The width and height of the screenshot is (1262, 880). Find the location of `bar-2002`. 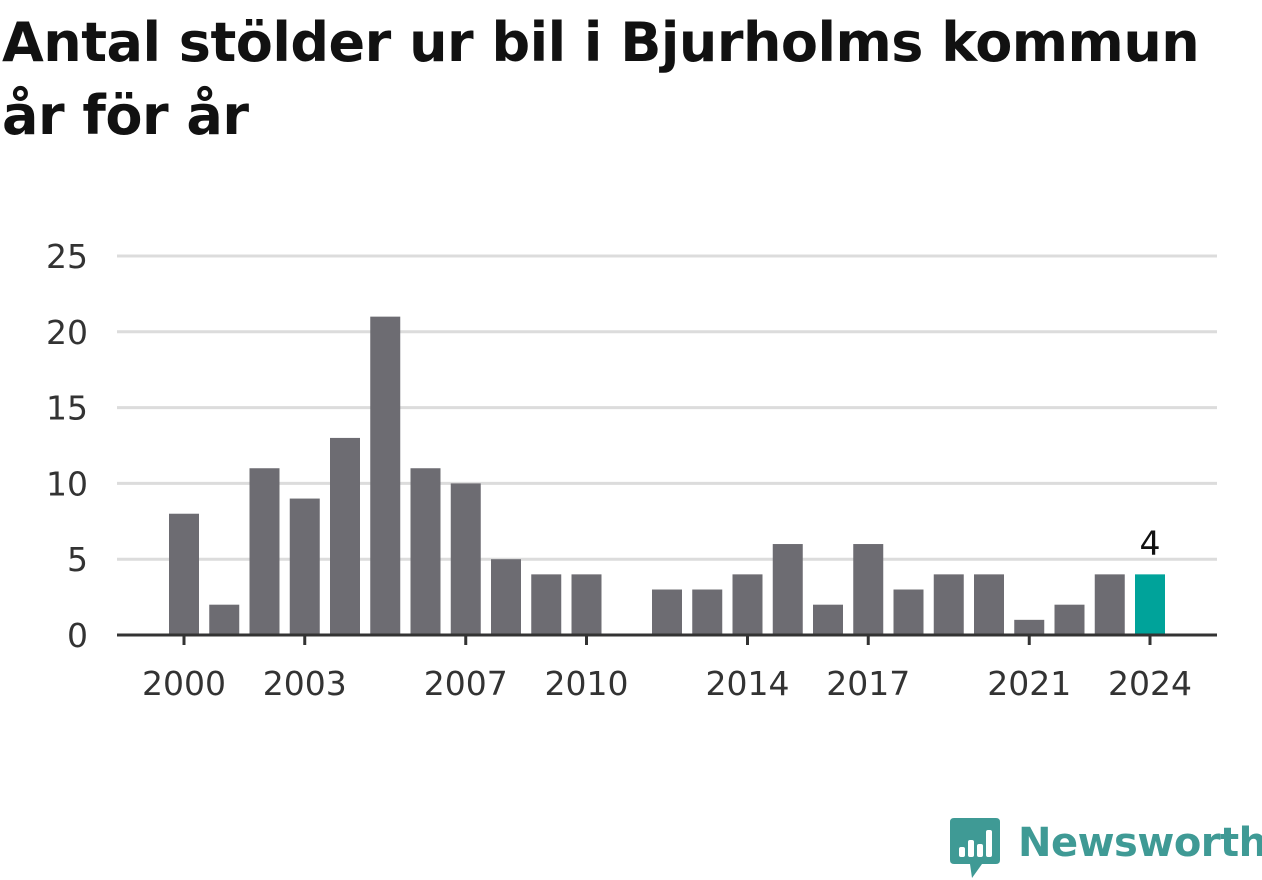

bar-2002 is located at coordinates (264, 551).